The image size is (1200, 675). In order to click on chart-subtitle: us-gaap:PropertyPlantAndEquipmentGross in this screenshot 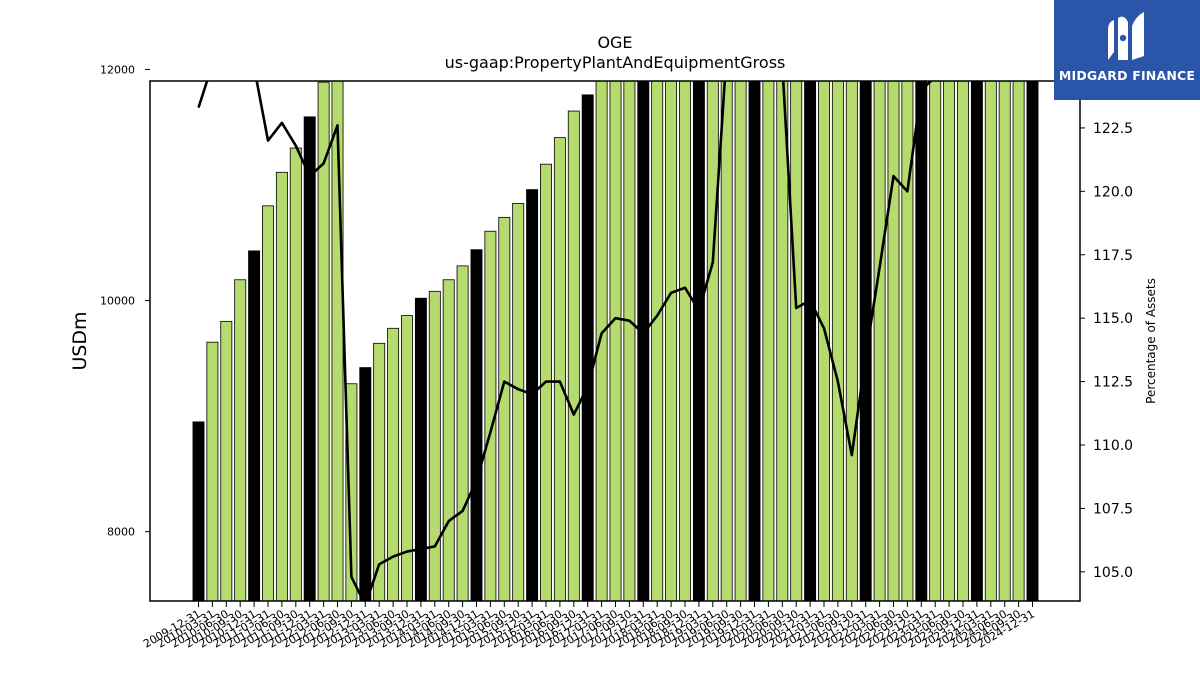, I will do `click(615, 62)`.